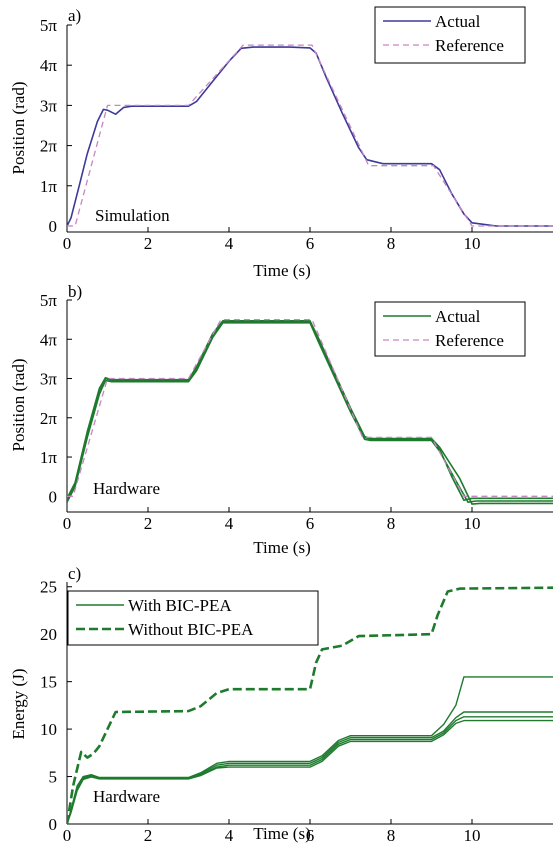  Describe the element at coordinates (48, 587) in the screenshot. I see `y-tick-label: 25` at that location.